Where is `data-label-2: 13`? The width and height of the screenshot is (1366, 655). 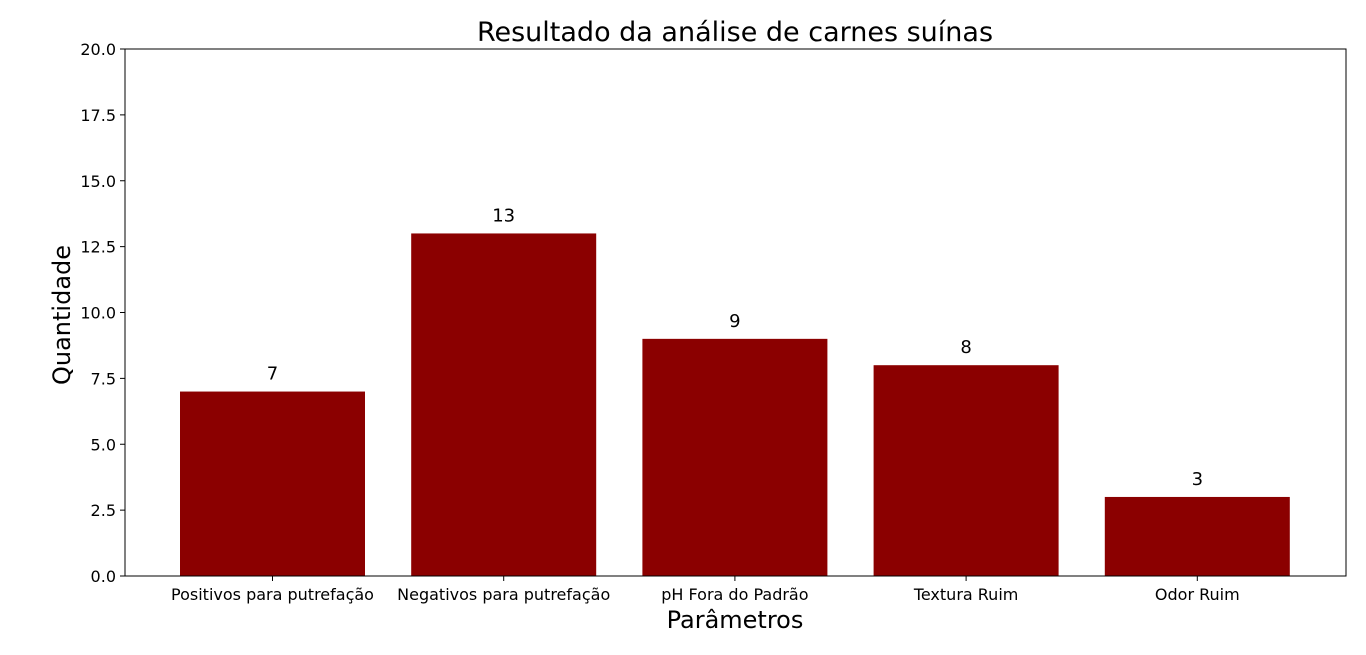 data-label-2: 13 is located at coordinates (503, 215).